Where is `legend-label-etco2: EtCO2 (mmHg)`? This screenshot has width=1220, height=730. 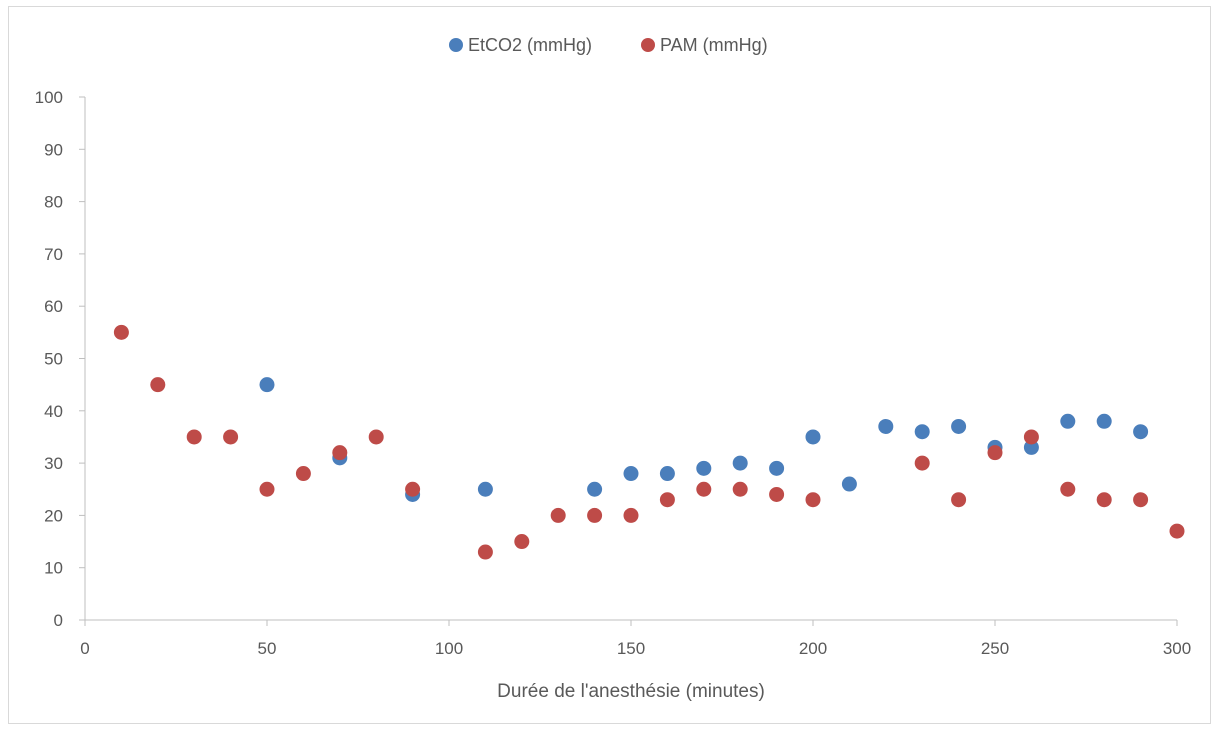 legend-label-etco2: EtCO2 (mmHg) is located at coordinates (530, 45).